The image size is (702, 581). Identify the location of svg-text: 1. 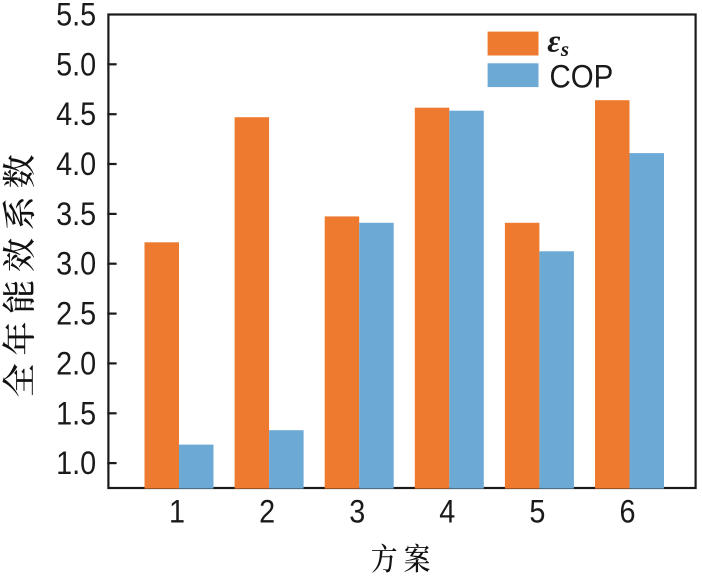
(177, 512).